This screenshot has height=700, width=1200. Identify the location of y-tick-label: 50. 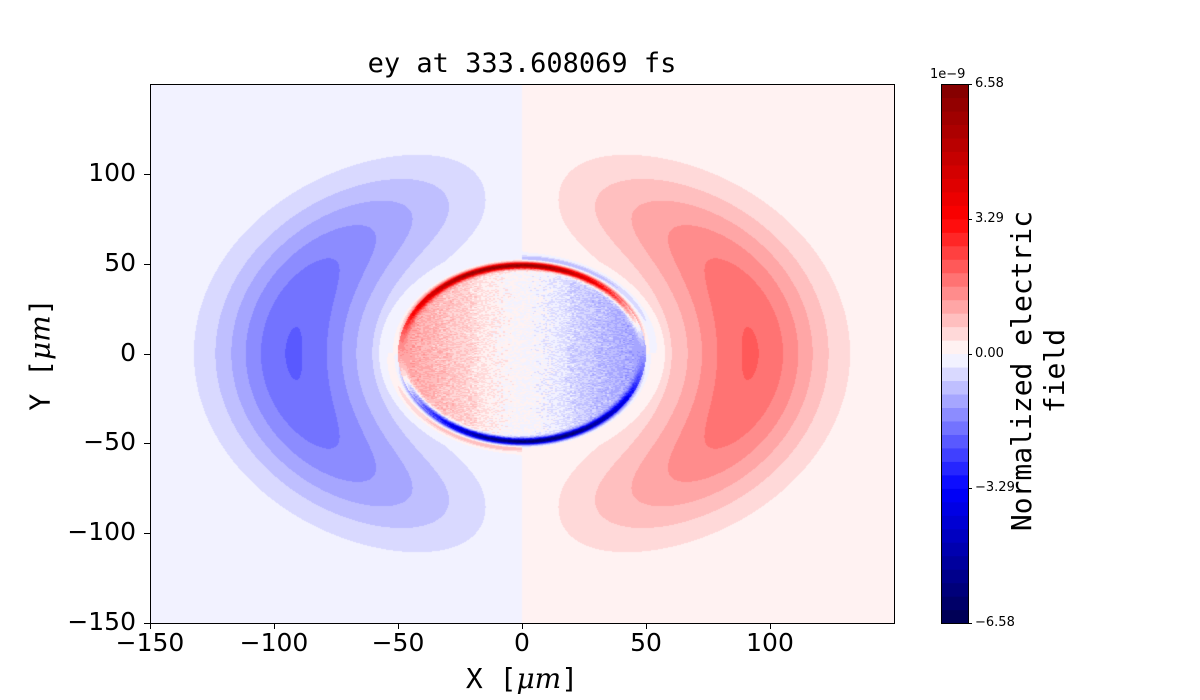
(120, 262).